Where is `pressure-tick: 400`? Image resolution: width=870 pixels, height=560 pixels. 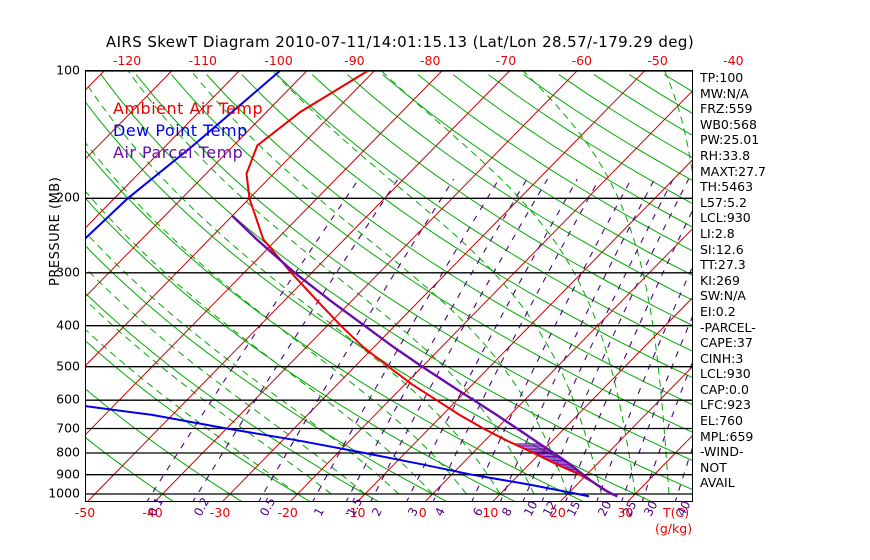 pressure-tick: 400 is located at coordinates (68, 325).